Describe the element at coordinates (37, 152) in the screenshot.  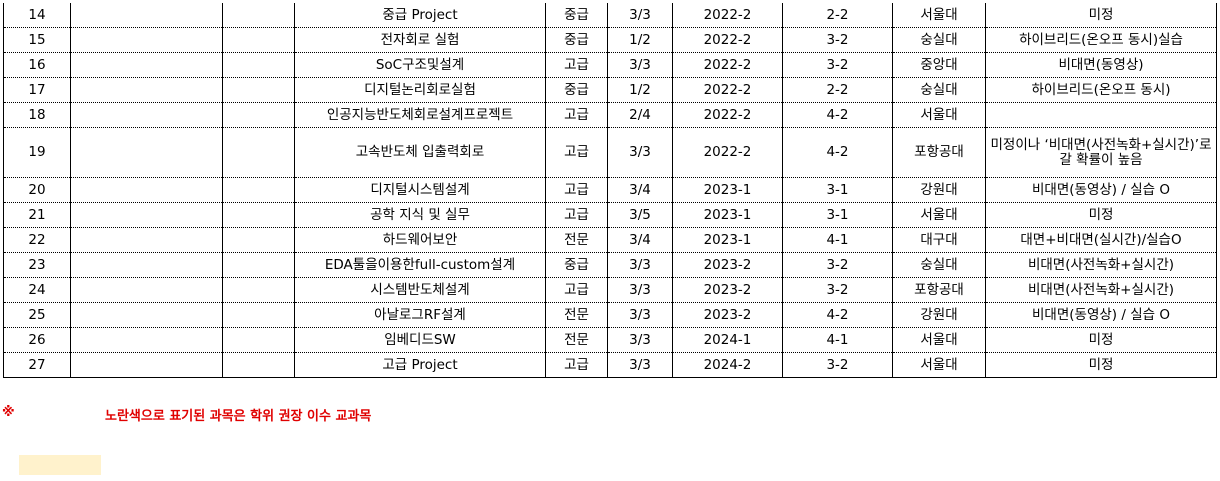
I see `cell-no: 19` at that location.